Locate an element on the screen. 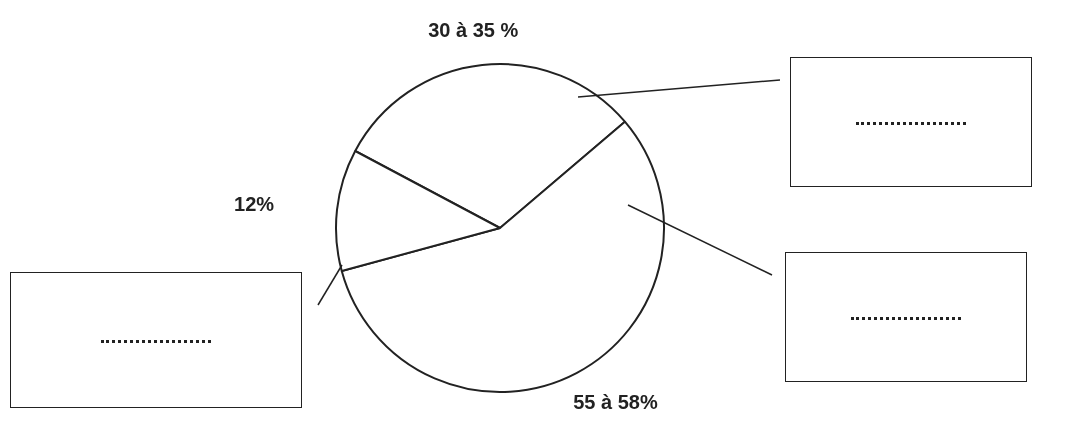 The width and height of the screenshot is (1087, 439). slice-label: 30 à 35 % is located at coordinates (473, 29).